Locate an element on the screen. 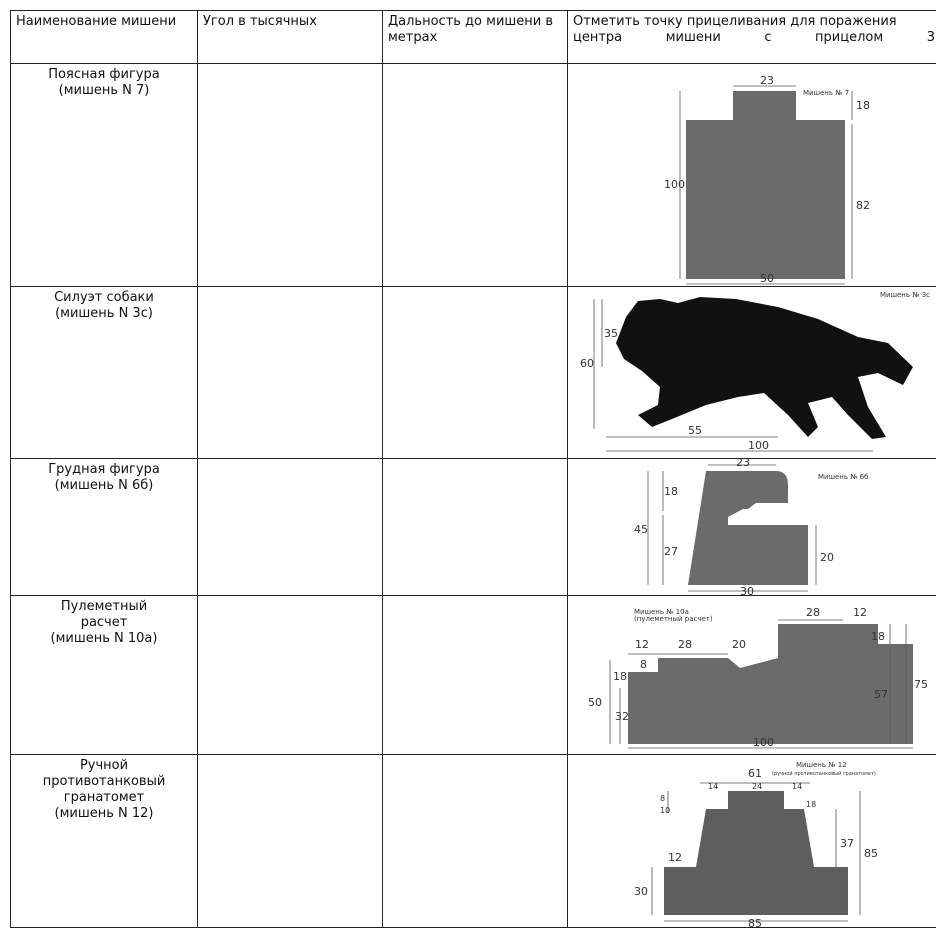  target-name-line: Пулеметный is located at coordinates (104, 606).